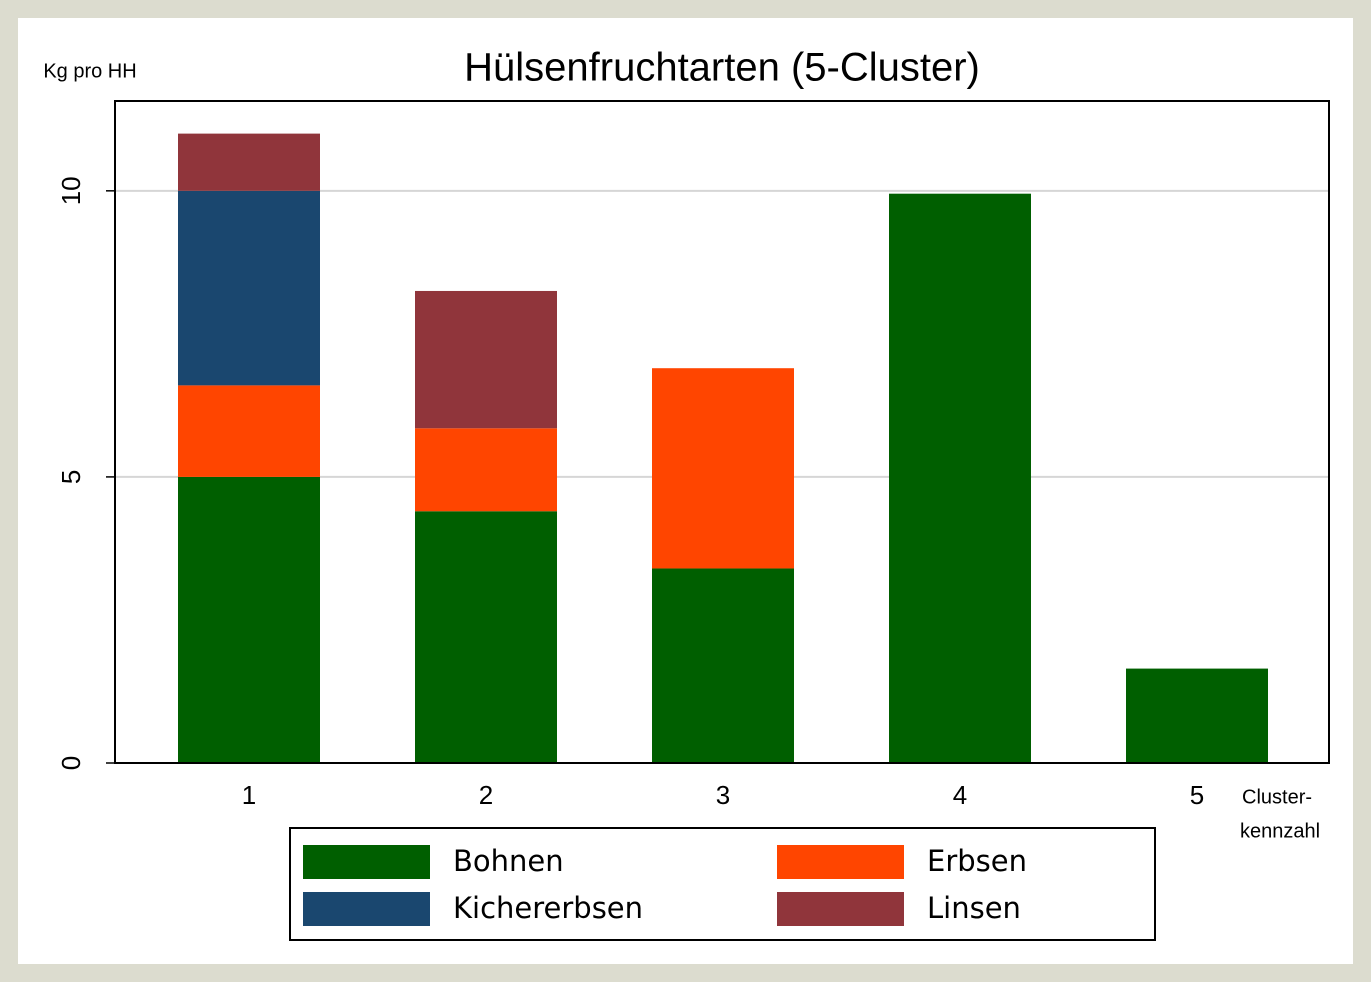 The image size is (1371, 982). Describe the element at coordinates (665, 885) in the screenshot. I see `legend: Bohnen Erbsen Kichererbsen Linsen` at that location.